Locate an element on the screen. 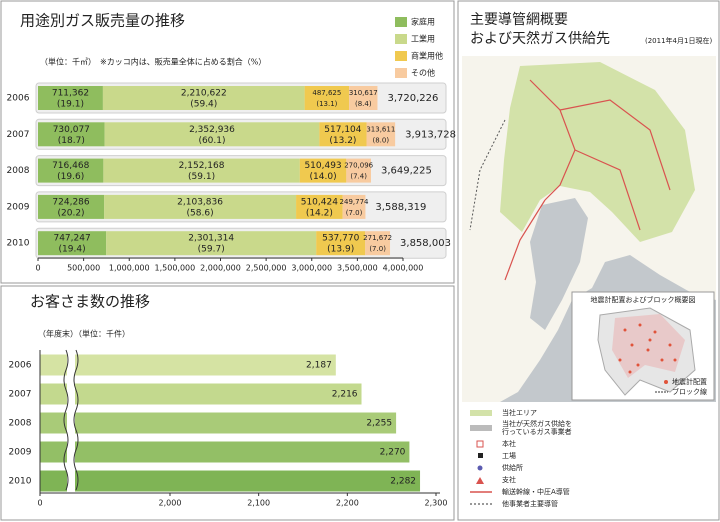 Image resolution: width=720 pixels, height=522 pixels. x-tick-label: 2,000,000 is located at coordinates (220, 268).